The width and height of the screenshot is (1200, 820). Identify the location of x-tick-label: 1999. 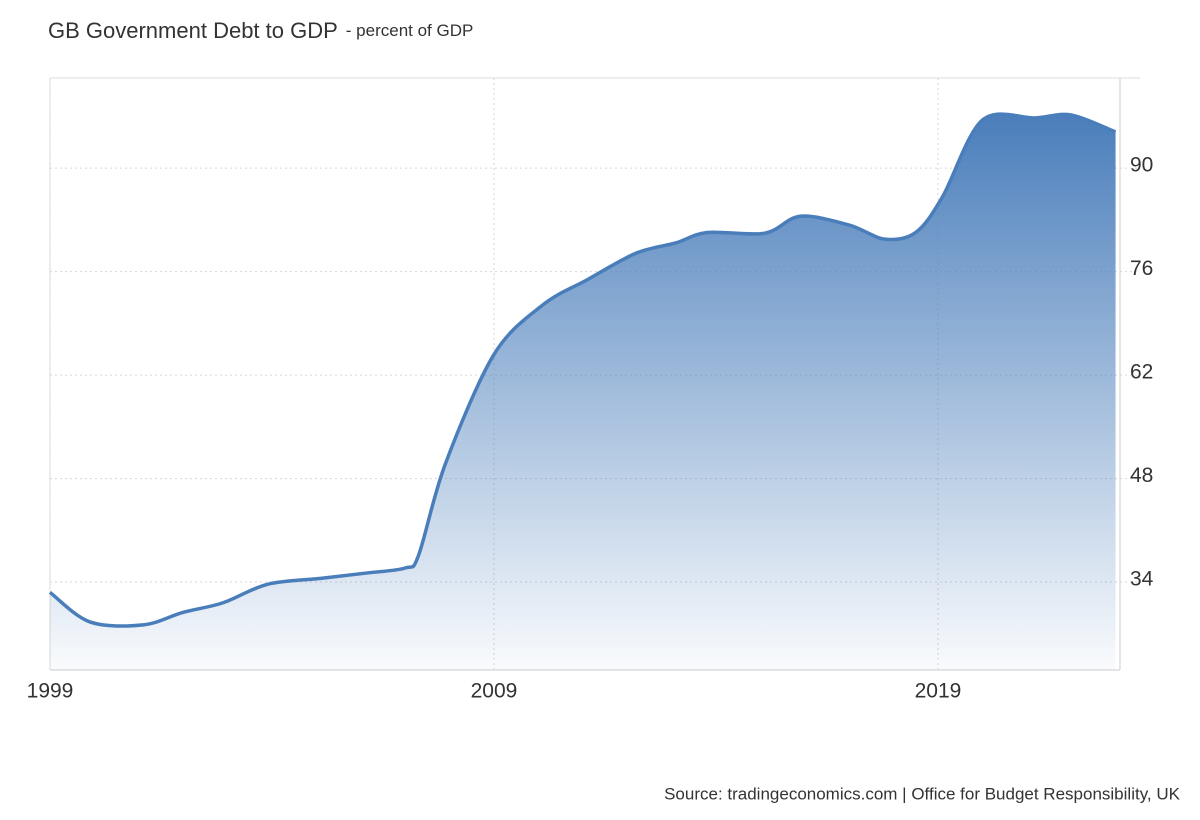
(50, 691).